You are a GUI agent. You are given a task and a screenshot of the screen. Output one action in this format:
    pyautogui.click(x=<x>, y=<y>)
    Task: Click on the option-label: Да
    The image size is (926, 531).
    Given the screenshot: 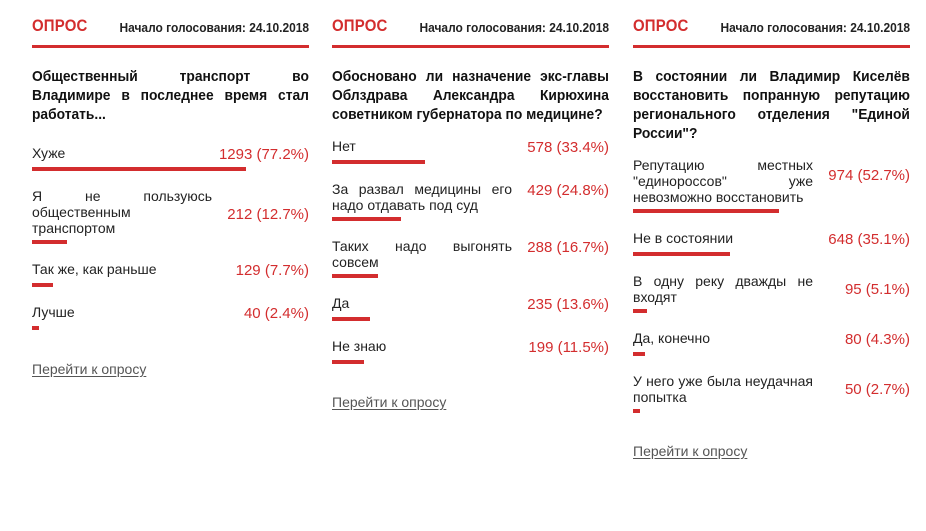 What is the action you would take?
    pyautogui.click(x=341, y=303)
    